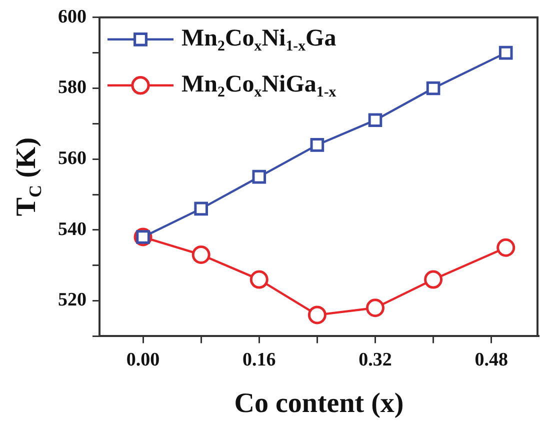 The width and height of the screenshot is (549, 428). Describe the element at coordinates (319, 404) in the screenshot. I see `x-axis-title: Co content (x)` at that location.